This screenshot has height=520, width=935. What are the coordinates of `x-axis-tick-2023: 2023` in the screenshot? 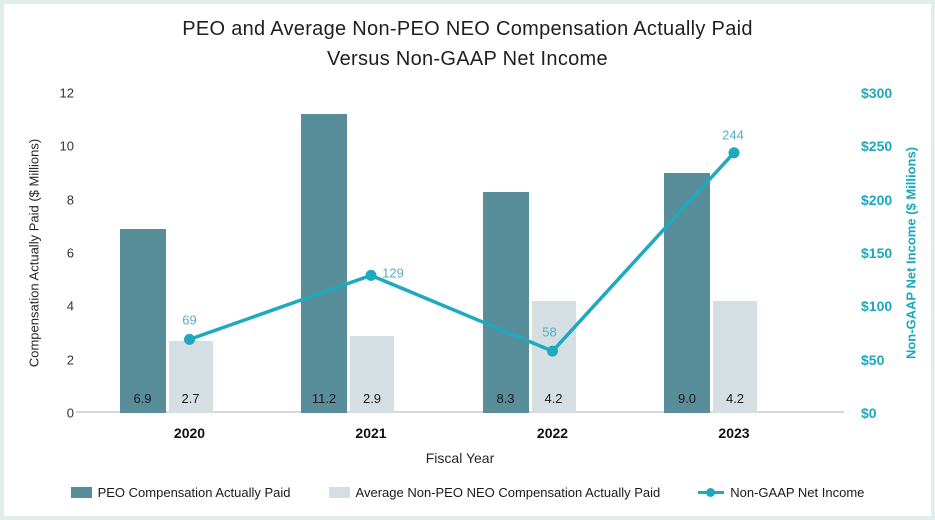 It's located at (734, 433).